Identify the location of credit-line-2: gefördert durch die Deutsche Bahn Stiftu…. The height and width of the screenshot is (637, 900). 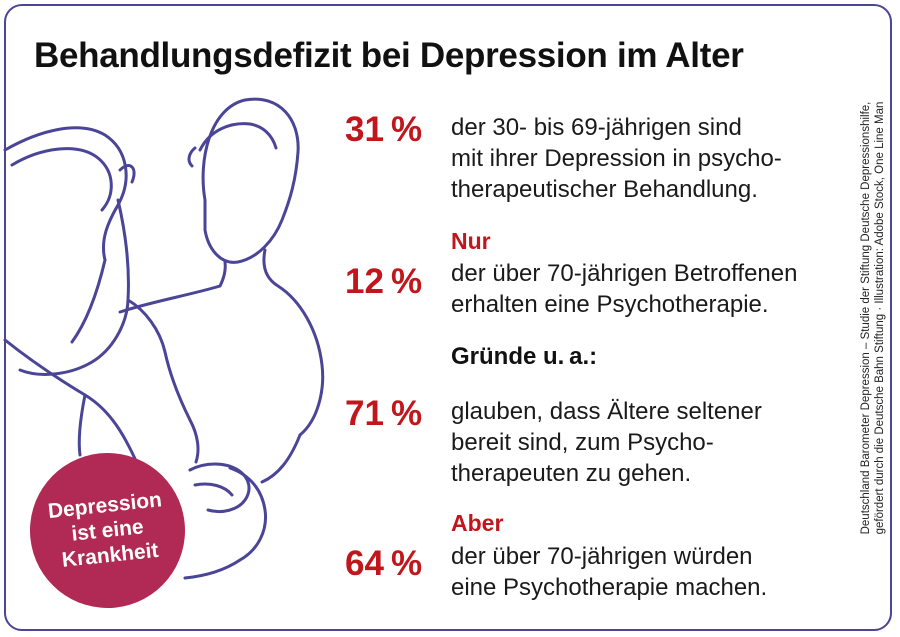
(880, 318).